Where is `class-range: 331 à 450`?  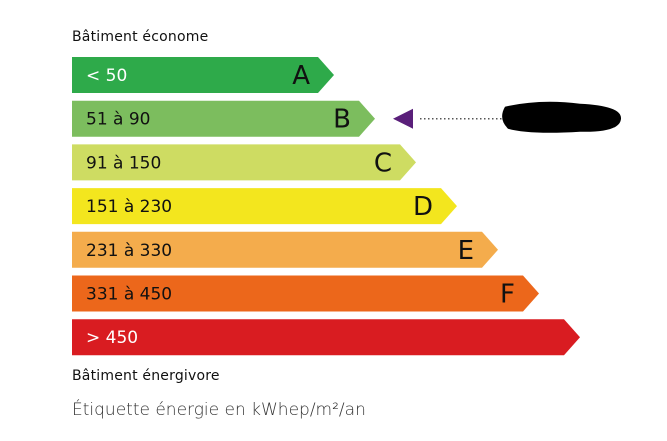 class-range: 331 à 450 is located at coordinates (129, 295).